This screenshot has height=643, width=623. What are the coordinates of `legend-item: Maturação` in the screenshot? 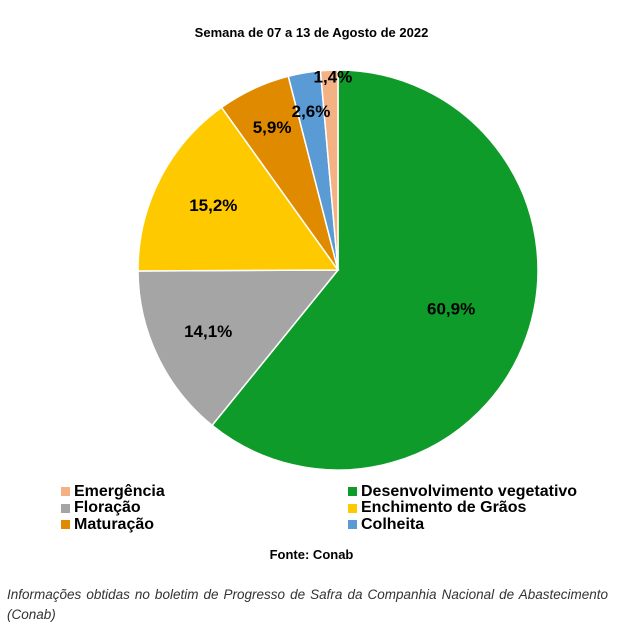 It's located at (107, 524).